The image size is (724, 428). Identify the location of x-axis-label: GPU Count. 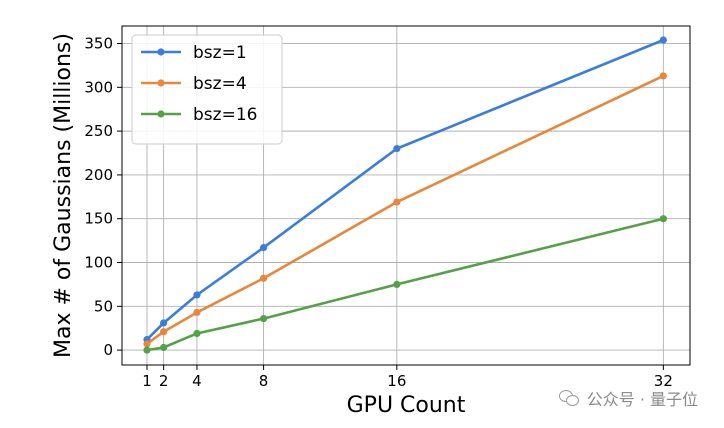
(406, 405).